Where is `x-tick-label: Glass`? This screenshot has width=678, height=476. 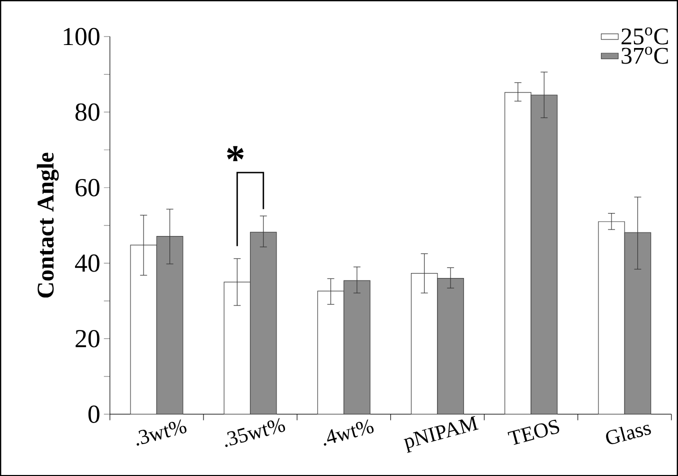
x-tick-label: Glass is located at coordinates (628, 434).